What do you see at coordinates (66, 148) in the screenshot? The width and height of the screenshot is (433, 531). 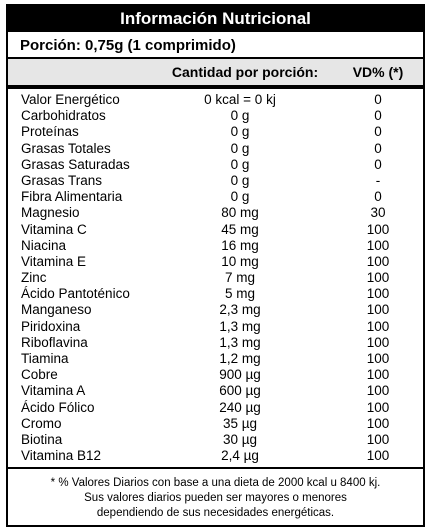 I see `nutrient: Grasas Totales` at bounding box center [66, 148].